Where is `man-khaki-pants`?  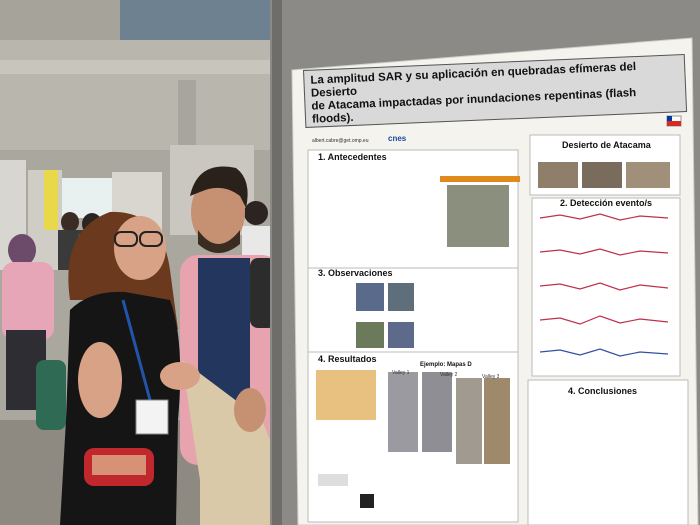
man-khaki-pants is located at coordinates (227, 442).